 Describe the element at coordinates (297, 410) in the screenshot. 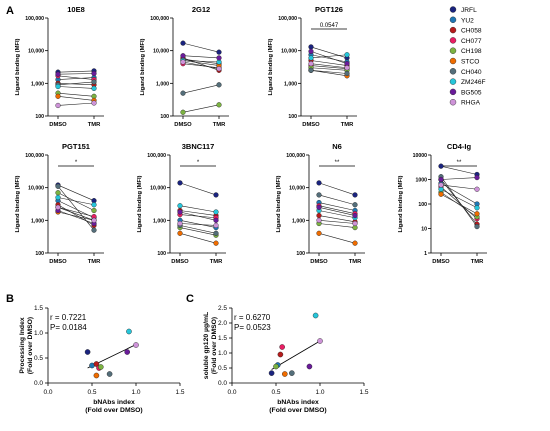

I see `x-axis-label-line: (Fold over DMSO)` at that location.